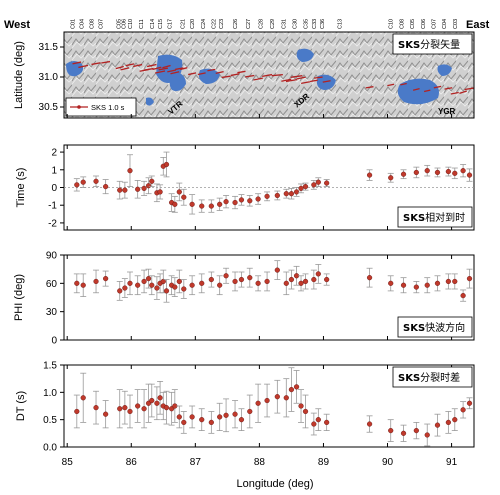 The image size is (500, 495). What do you see at coordinates (132, 462) in the screenshot?
I see `x-tick-label: 86` at bounding box center [132, 462].